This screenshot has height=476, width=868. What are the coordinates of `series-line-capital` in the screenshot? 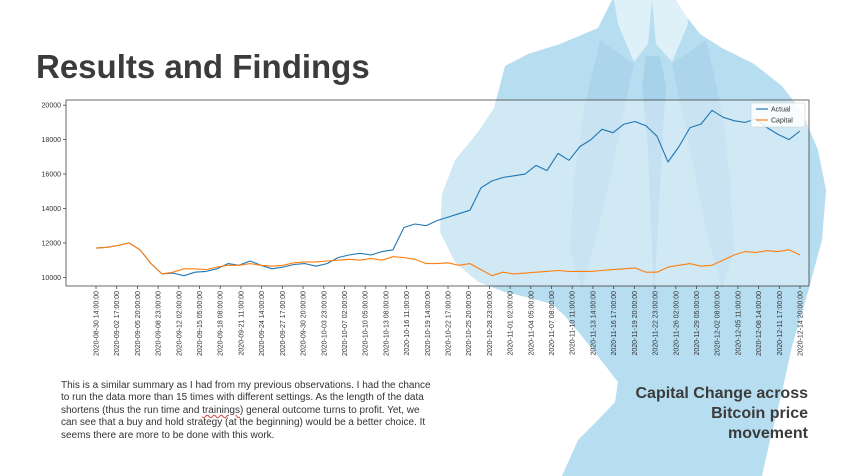 It's located at (448, 259).